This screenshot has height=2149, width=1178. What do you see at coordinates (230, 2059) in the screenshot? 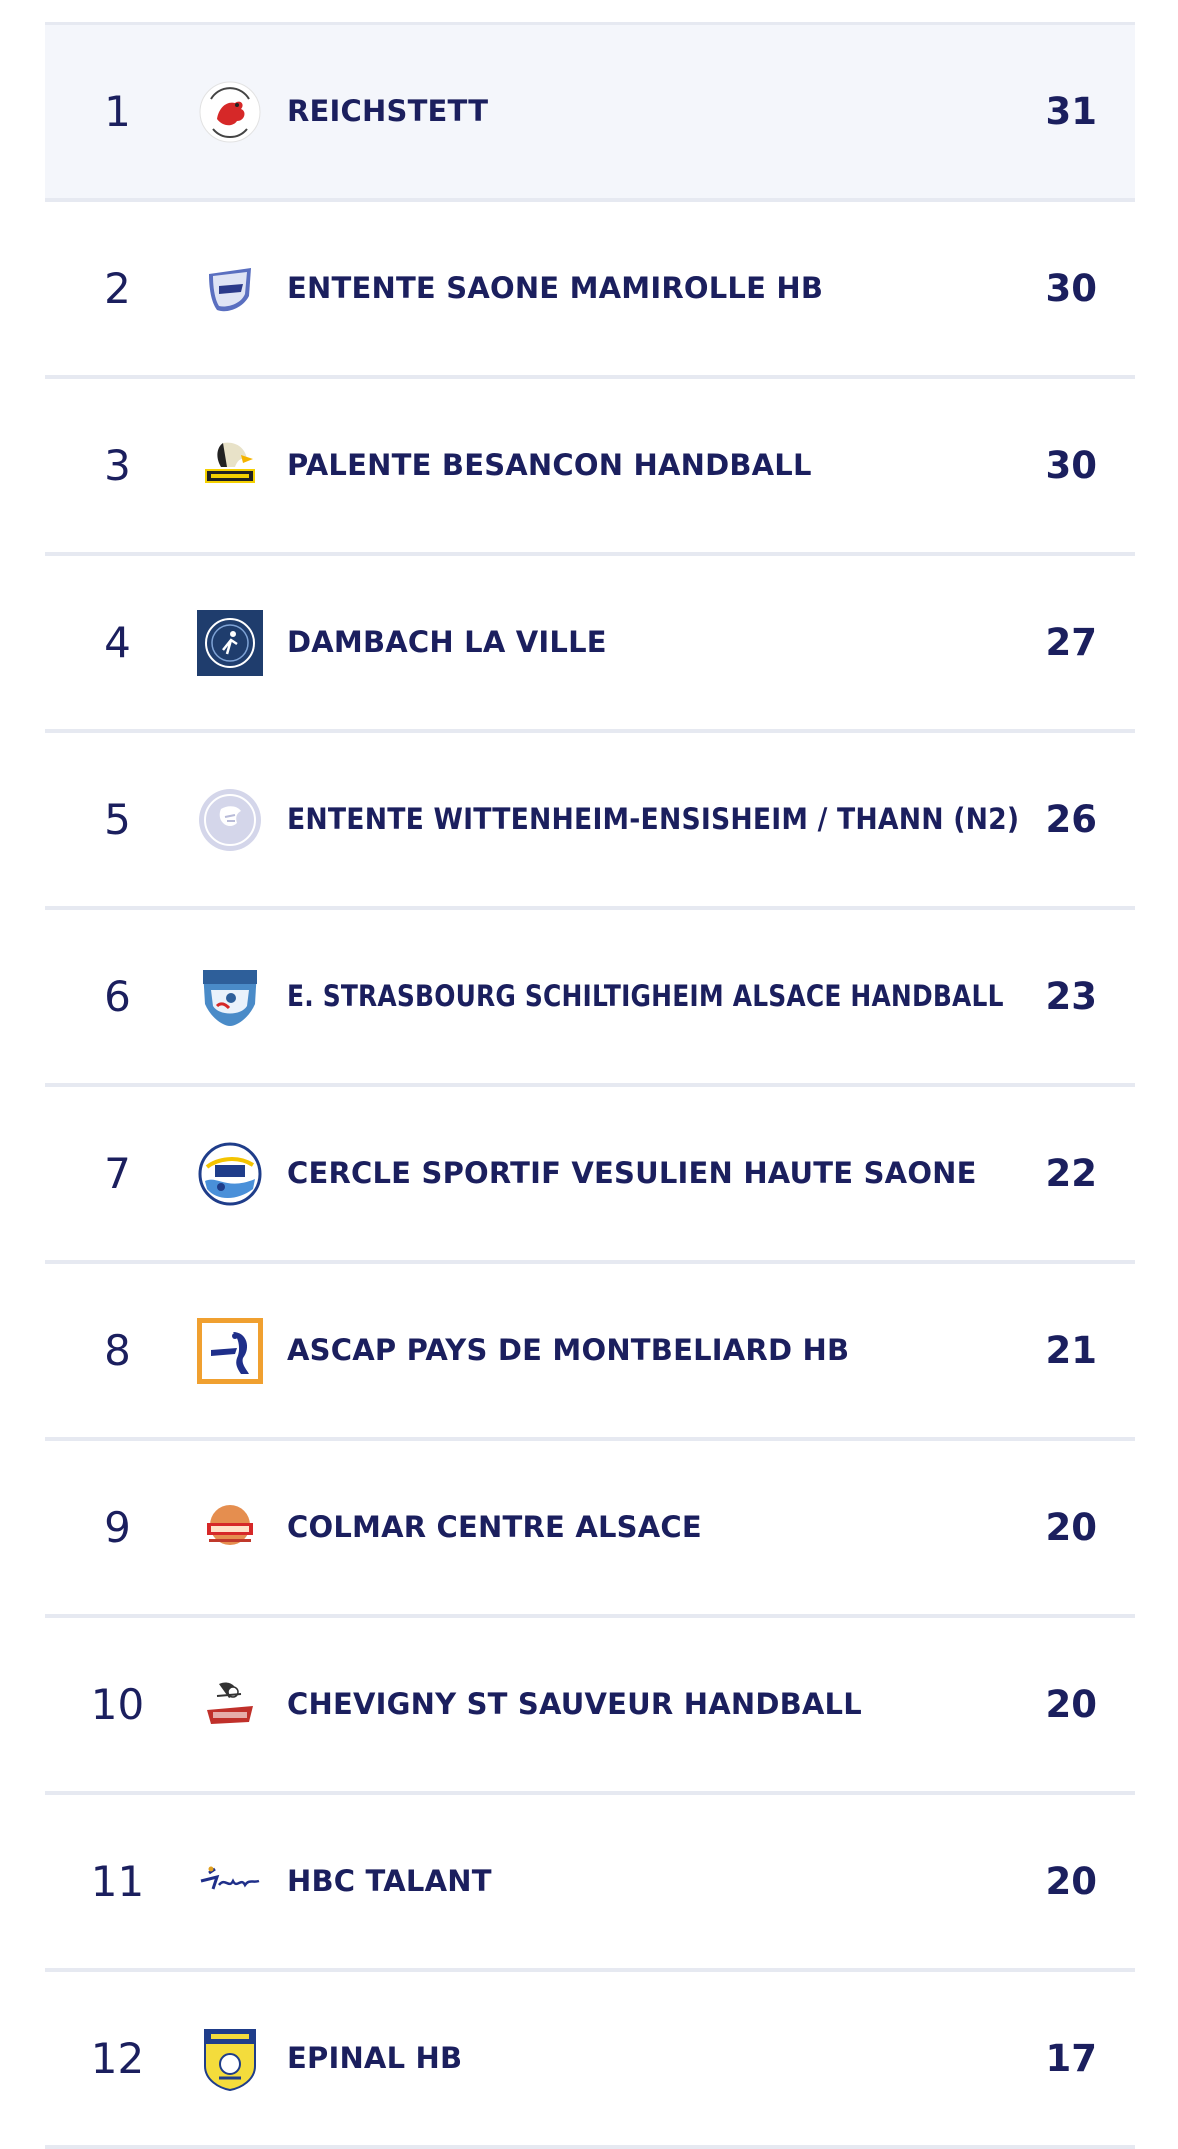
I see `epinal-logo-icon` at bounding box center [230, 2059].